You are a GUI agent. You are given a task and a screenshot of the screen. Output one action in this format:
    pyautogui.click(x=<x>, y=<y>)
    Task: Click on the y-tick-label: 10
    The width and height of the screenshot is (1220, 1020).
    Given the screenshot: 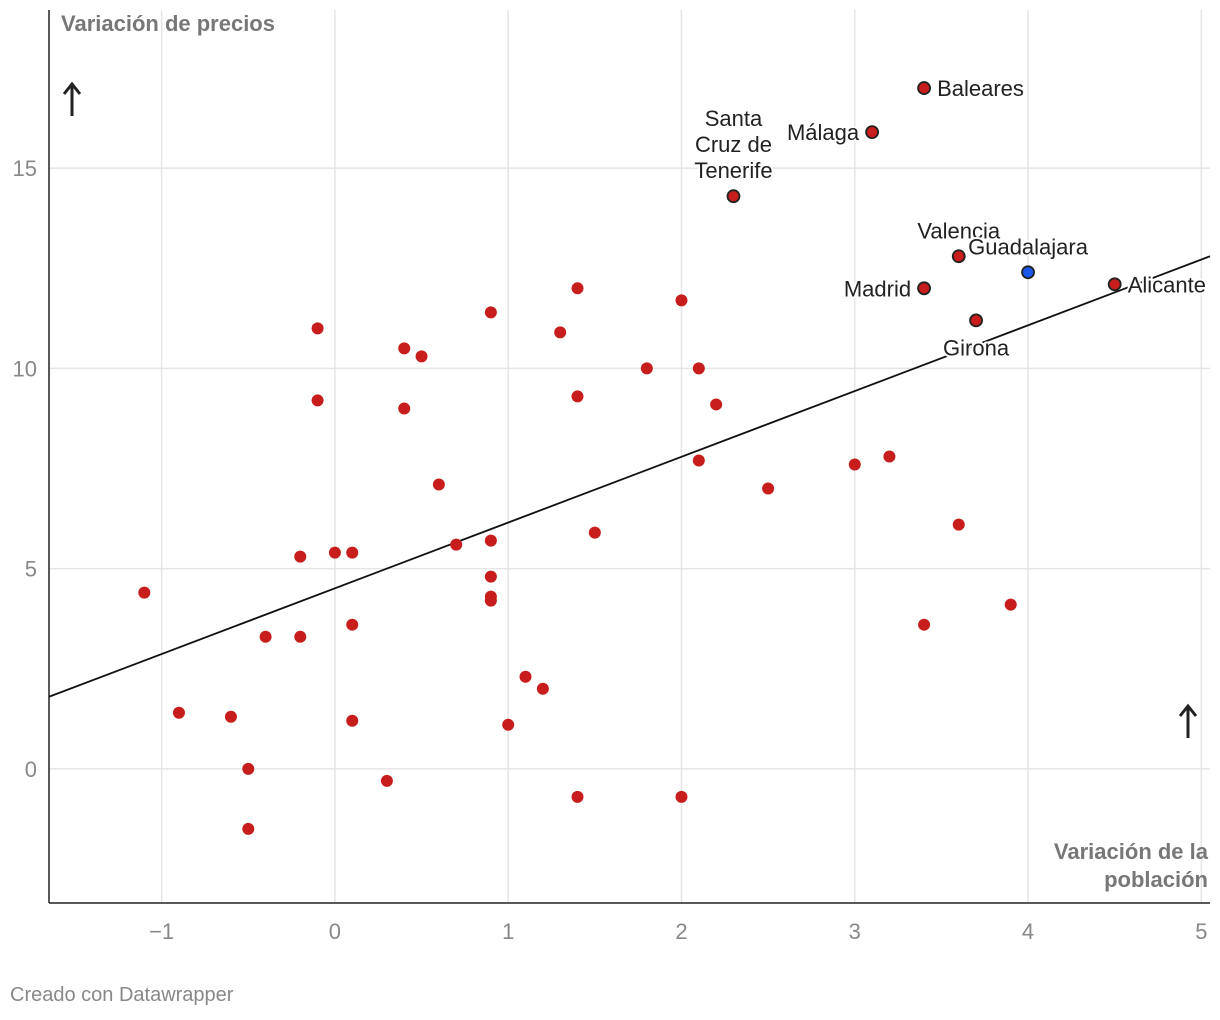 What is the action you would take?
    pyautogui.click(x=25, y=368)
    